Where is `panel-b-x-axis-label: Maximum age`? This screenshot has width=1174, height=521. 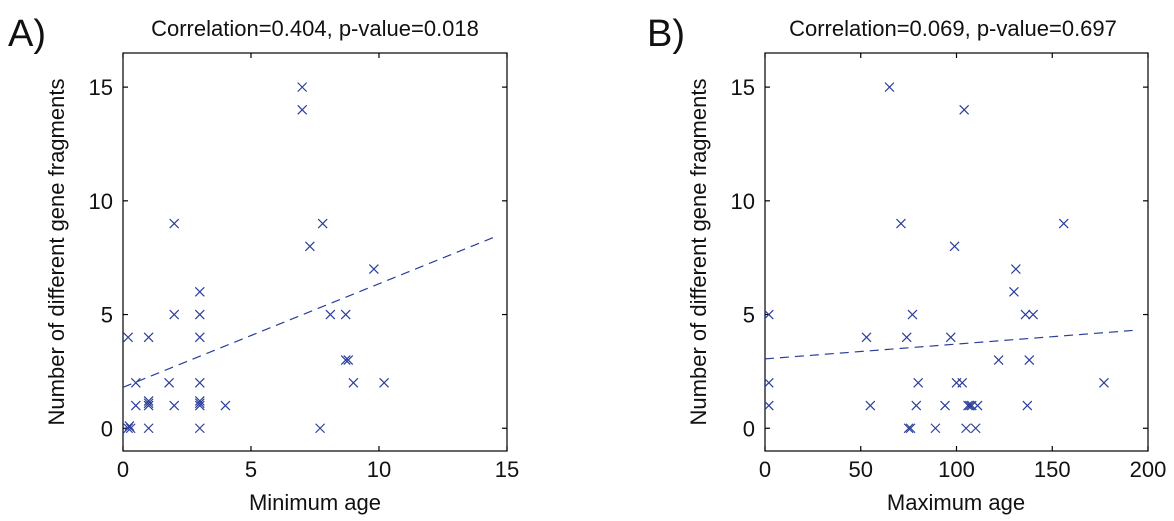
panel-b-x-axis-label: Maximum age is located at coordinates (956, 502).